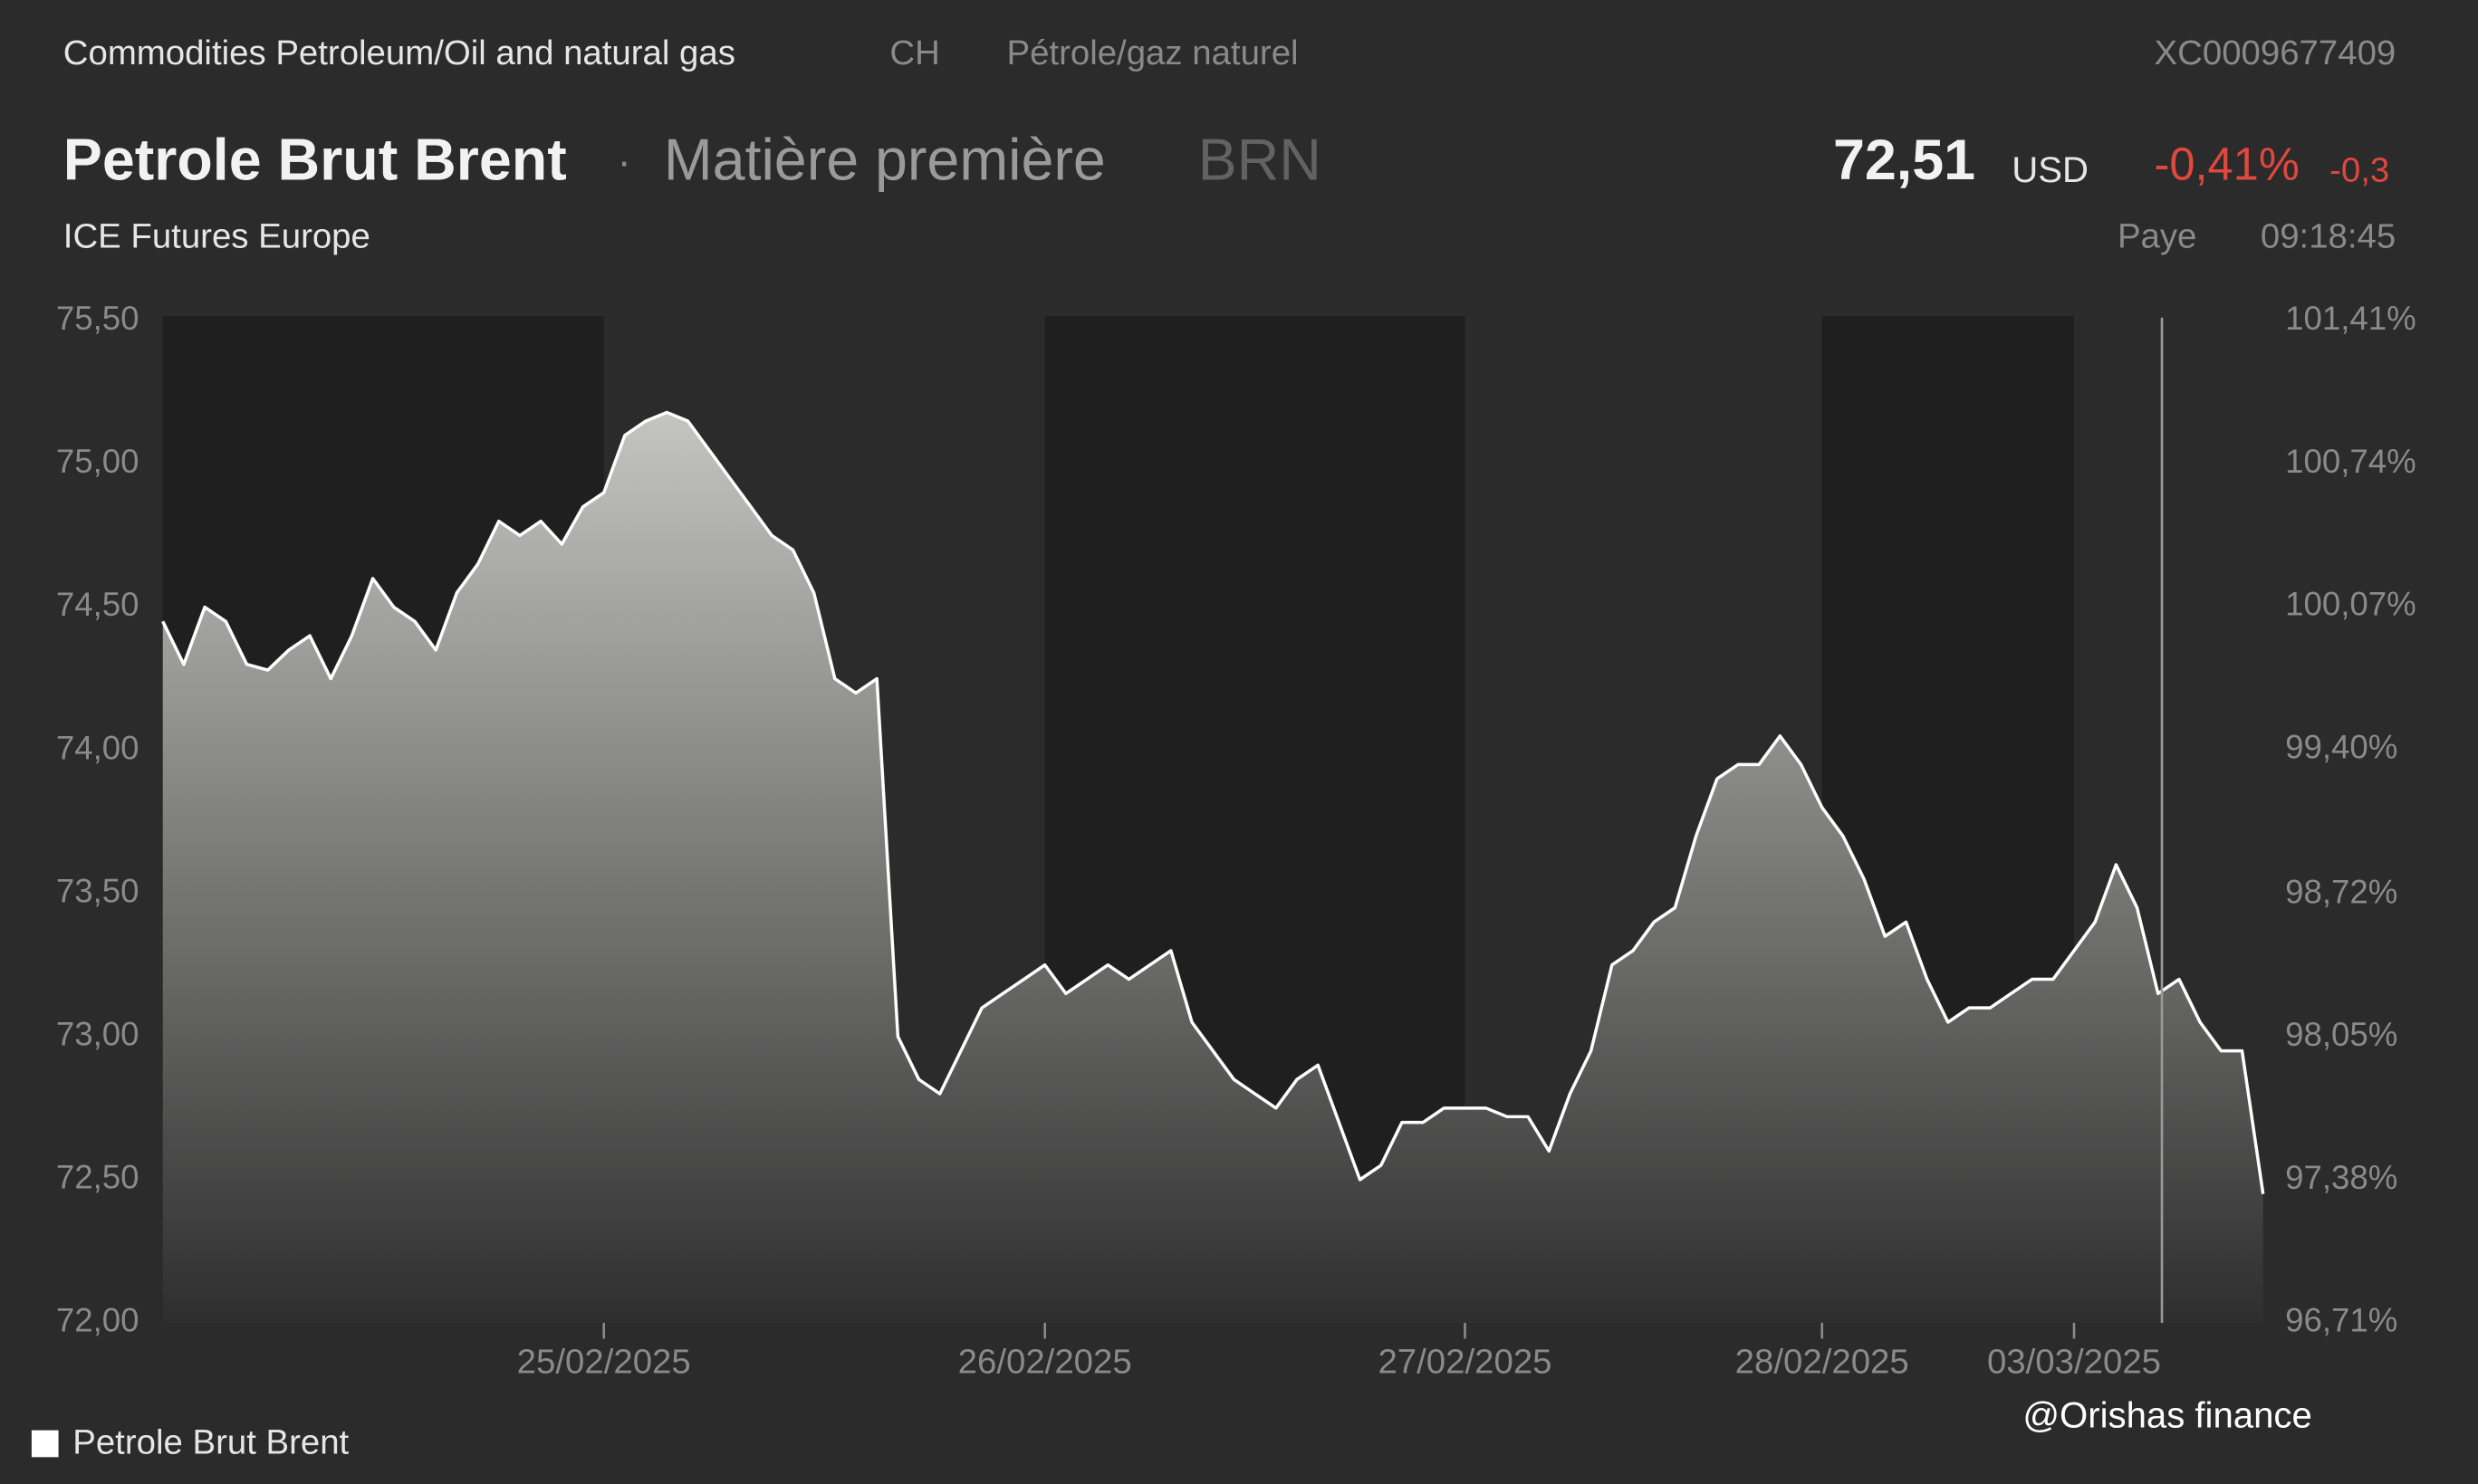 The height and width of the screenshot is (1484, 2478). I want to click on price: 72,51, so click(1904, 160).